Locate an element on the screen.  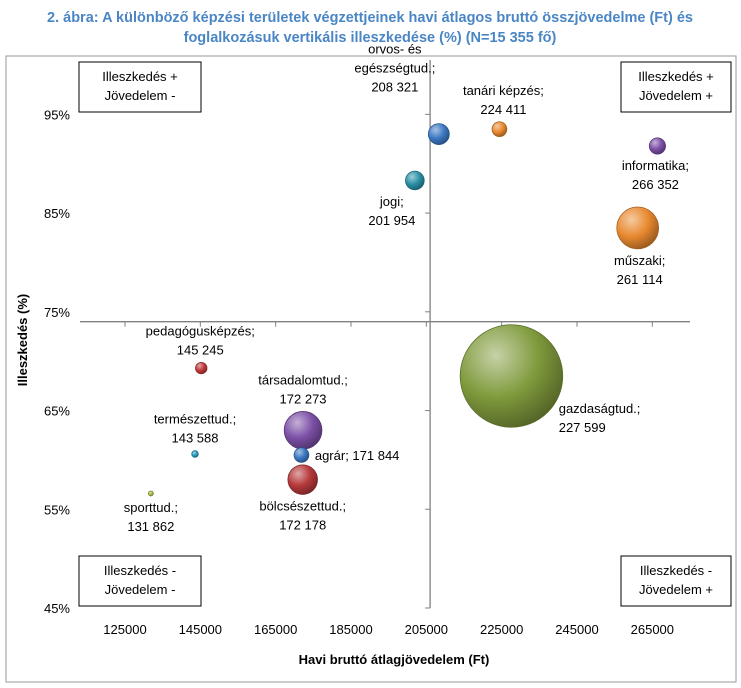
x-tick-label: 225000 is located at coordinates (501, 629).